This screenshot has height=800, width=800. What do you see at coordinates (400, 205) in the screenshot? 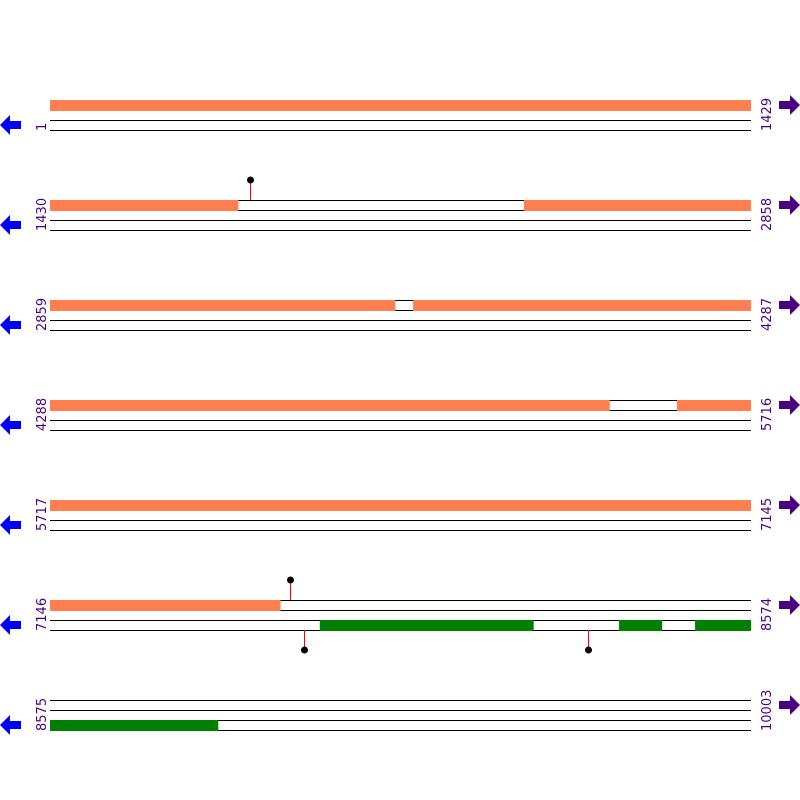
I see `map-row: 1430 2858` at bounding box center [400, 205].